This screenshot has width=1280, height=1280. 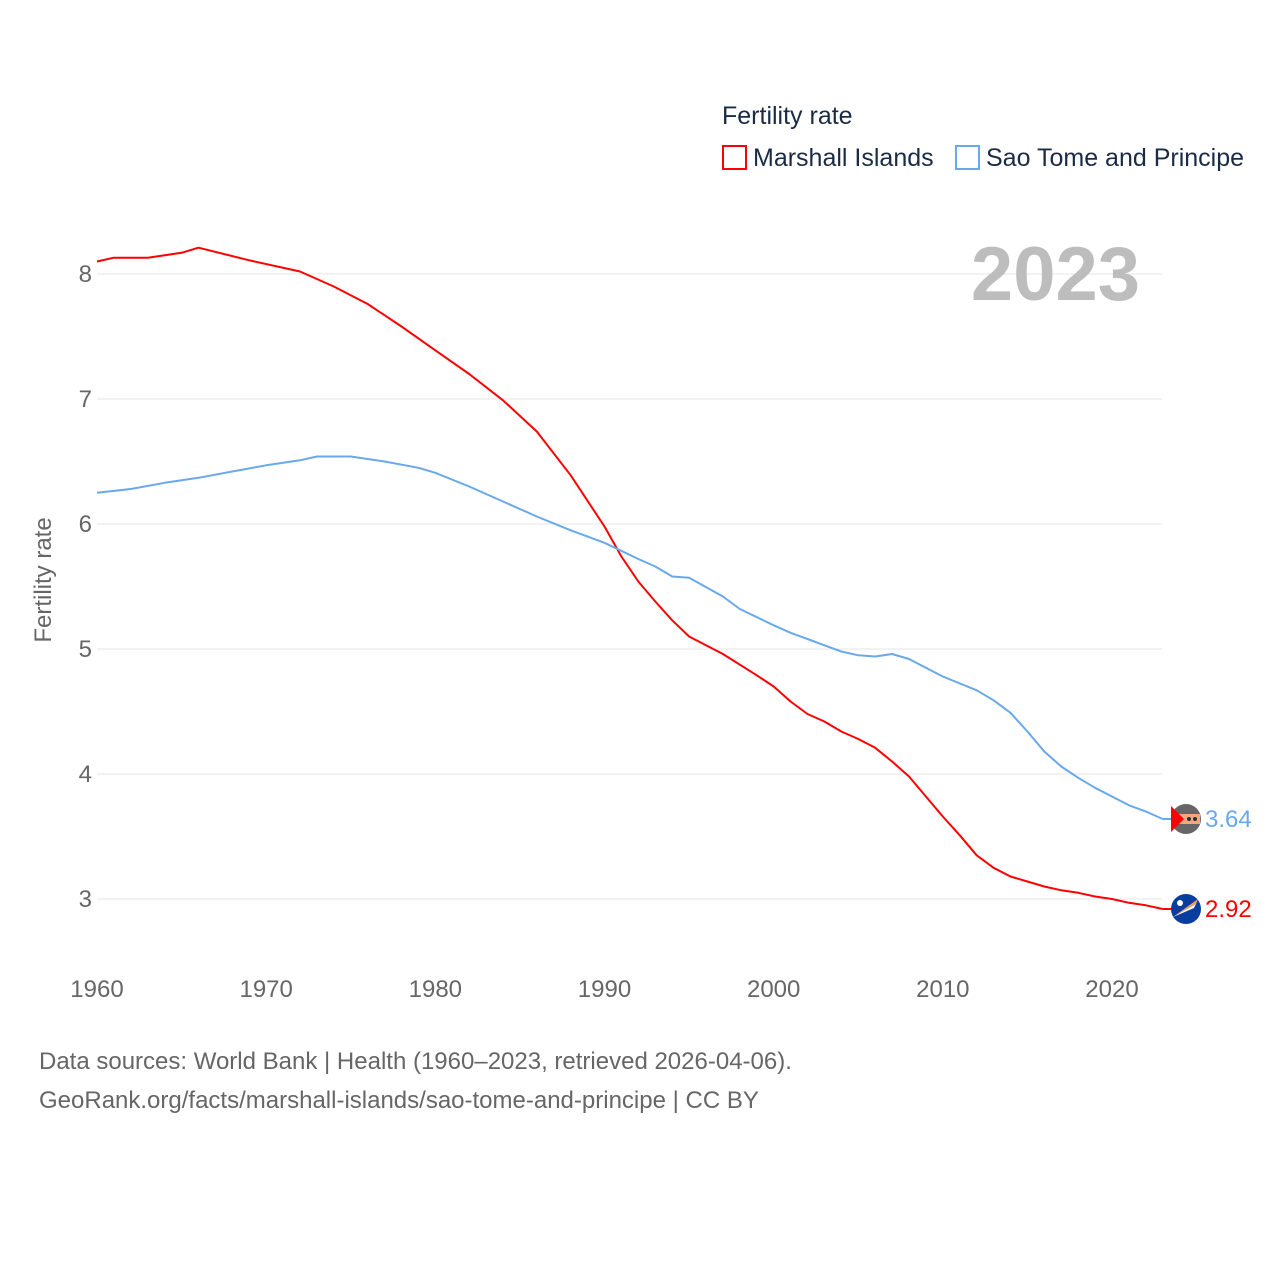 I want to click on year-label: 2023, so click(x=1055, y=274).